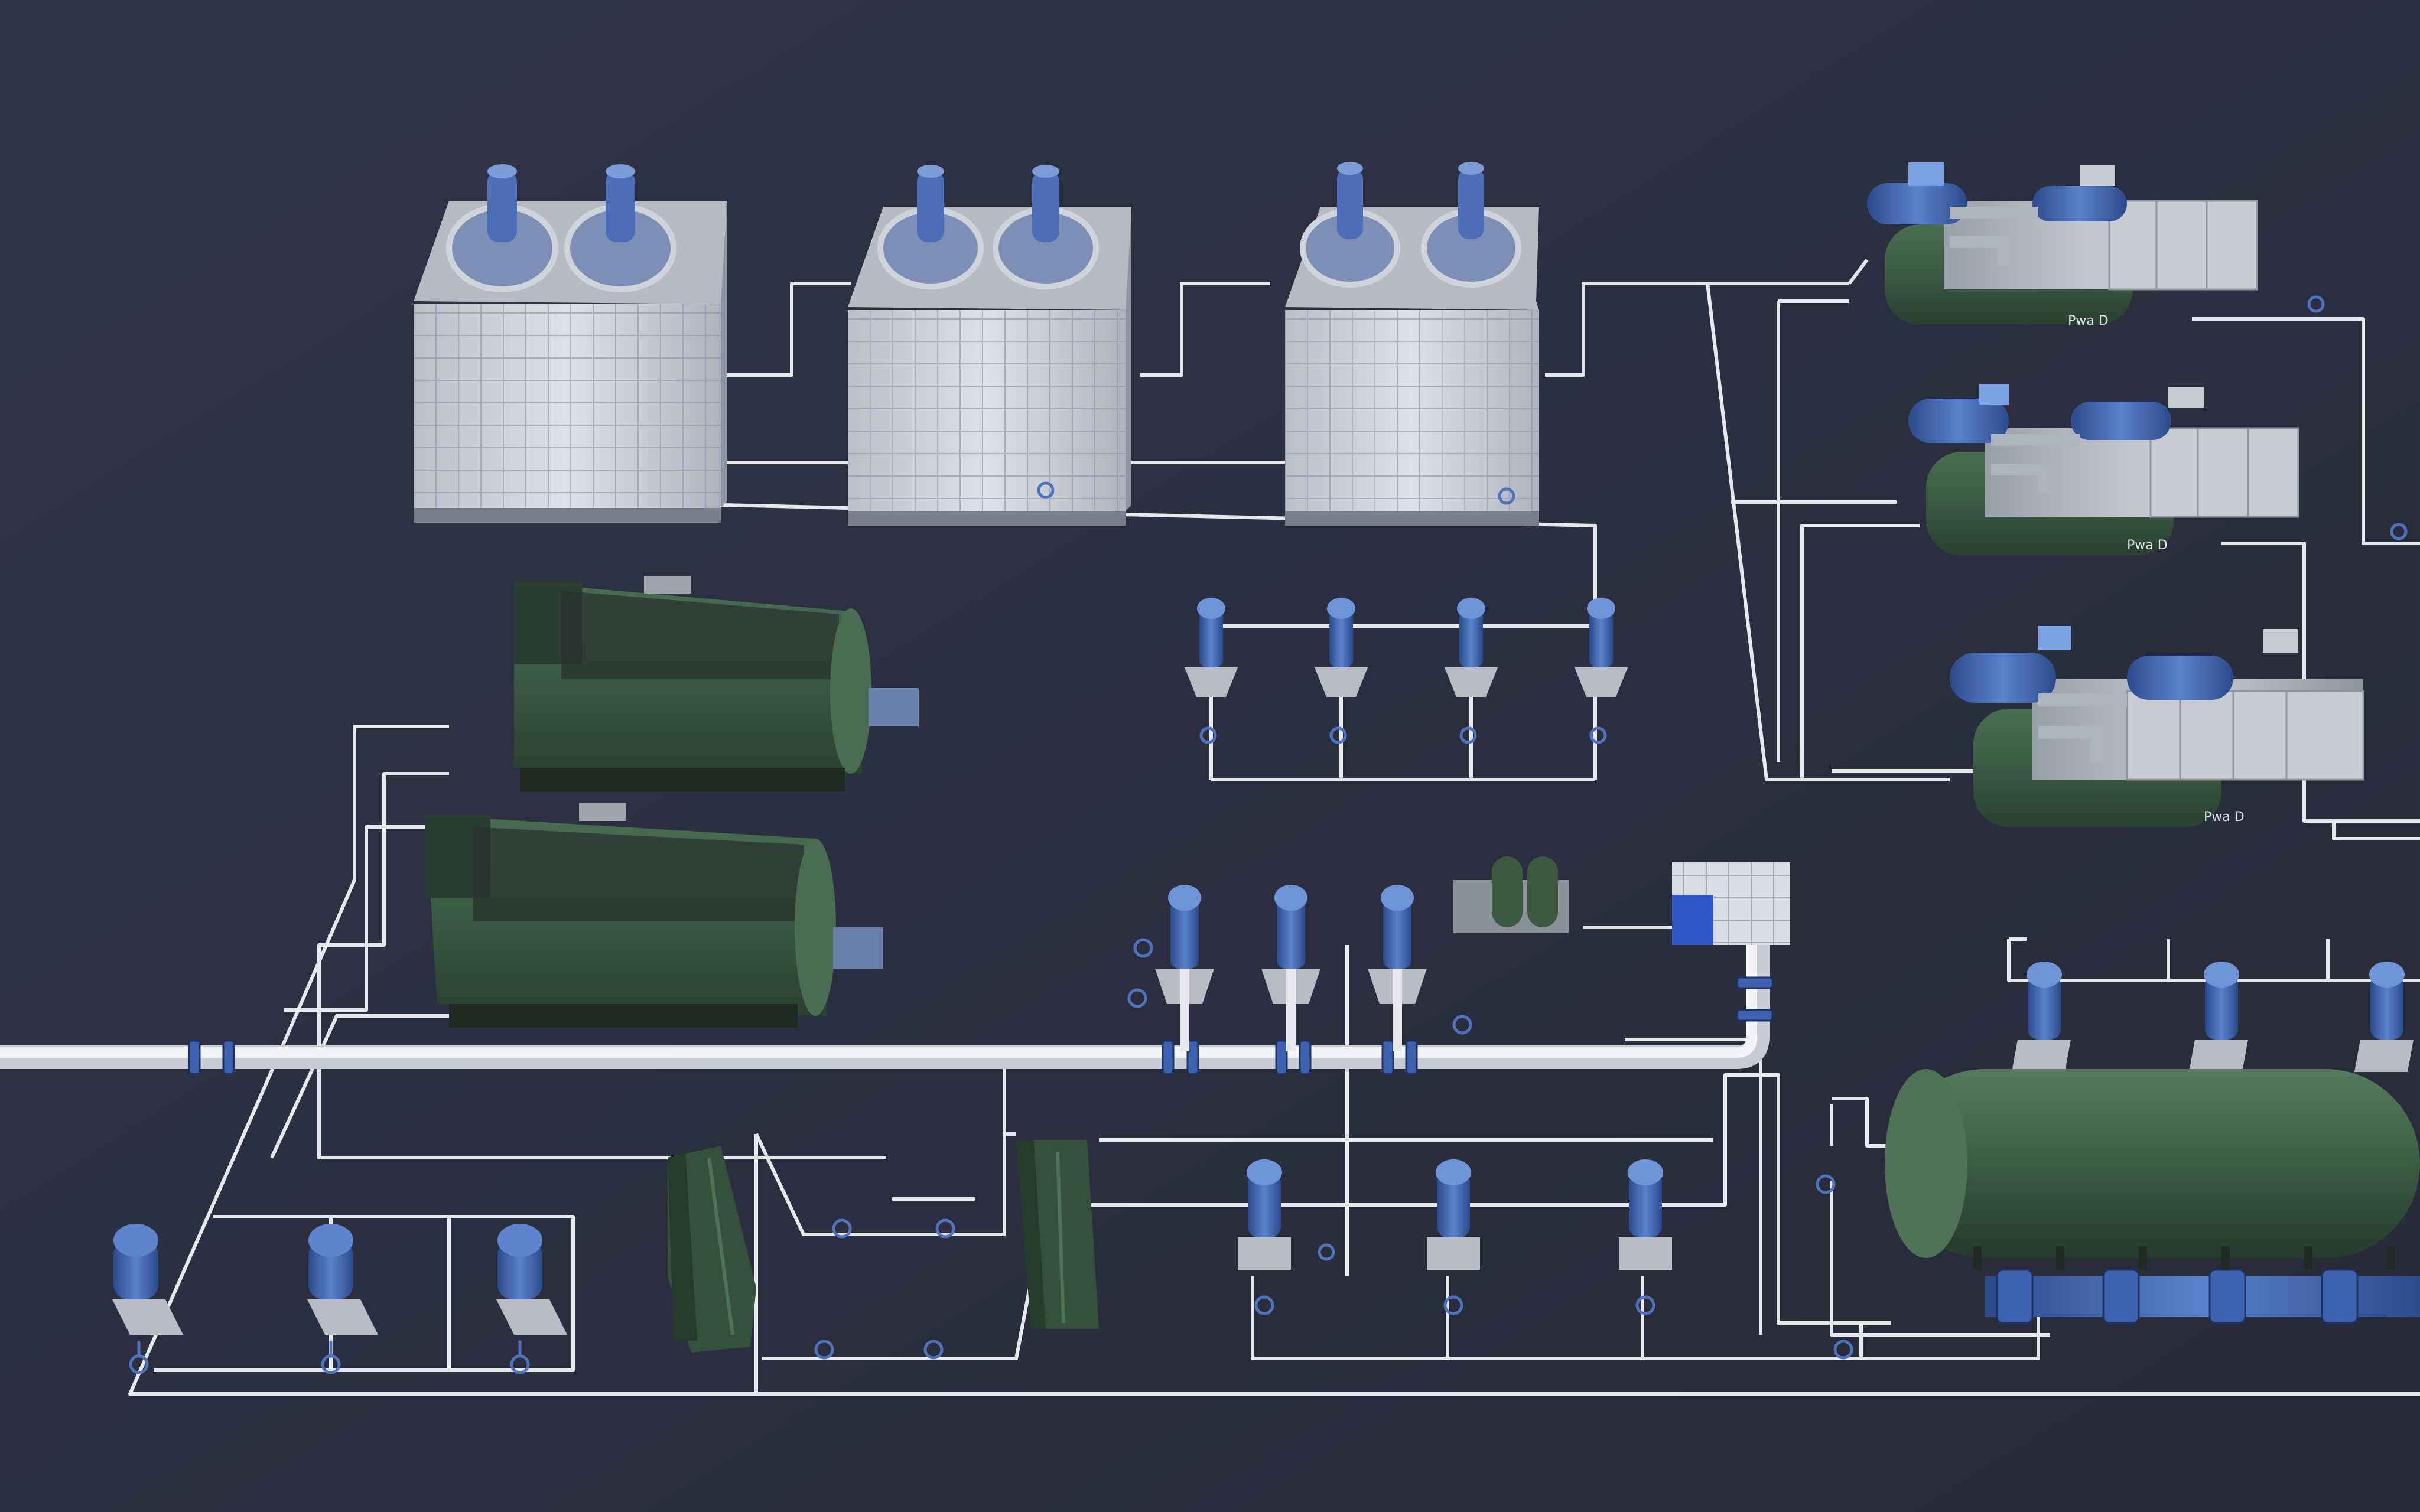 This screenshot has height=1512, width=2420. What do you see at coordinates (2103, 469) in the screenshot?
I see `chiller-2: Pwa D` at bounding box center [2103, 469].